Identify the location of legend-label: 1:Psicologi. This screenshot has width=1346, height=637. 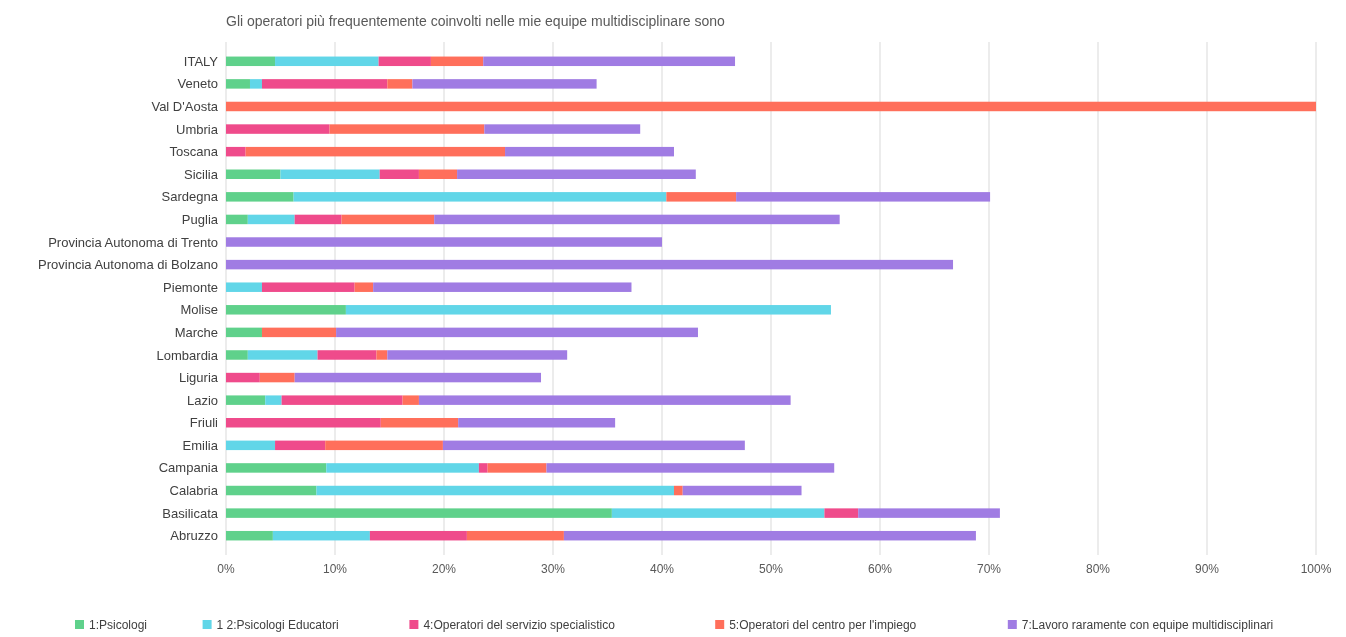
(118, 625).